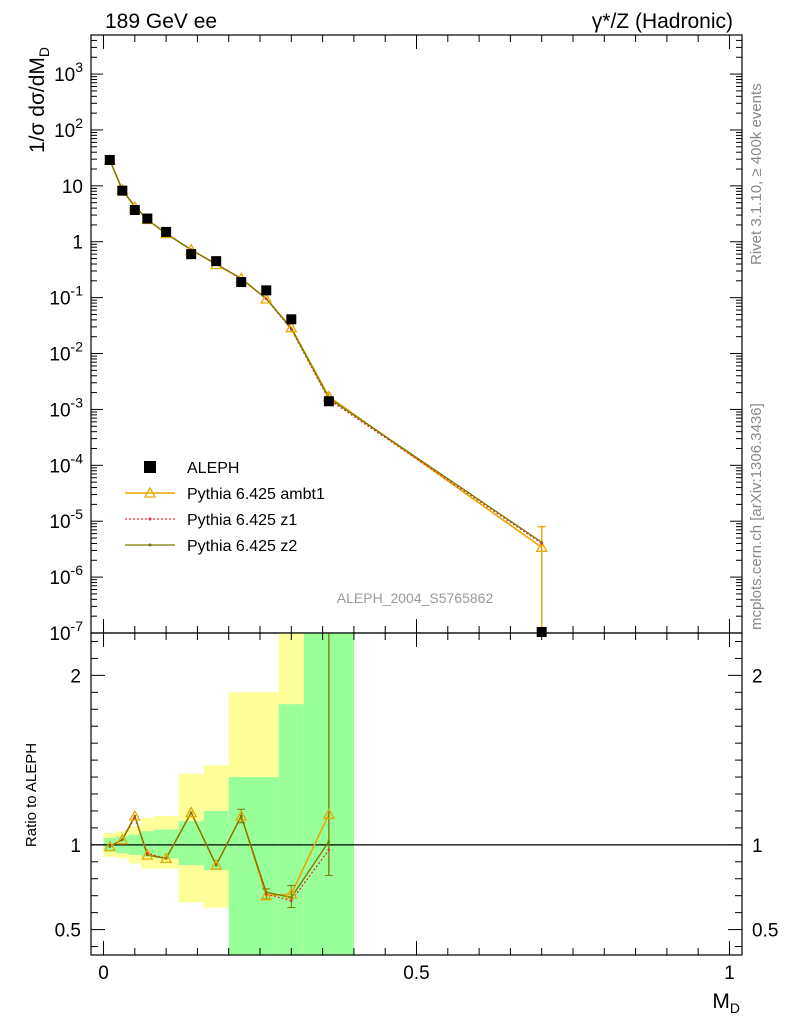  Describe the element at coordinates (66, 631) in the screenshot. I see `y-tick-label: 10⁻⁷` at that location.